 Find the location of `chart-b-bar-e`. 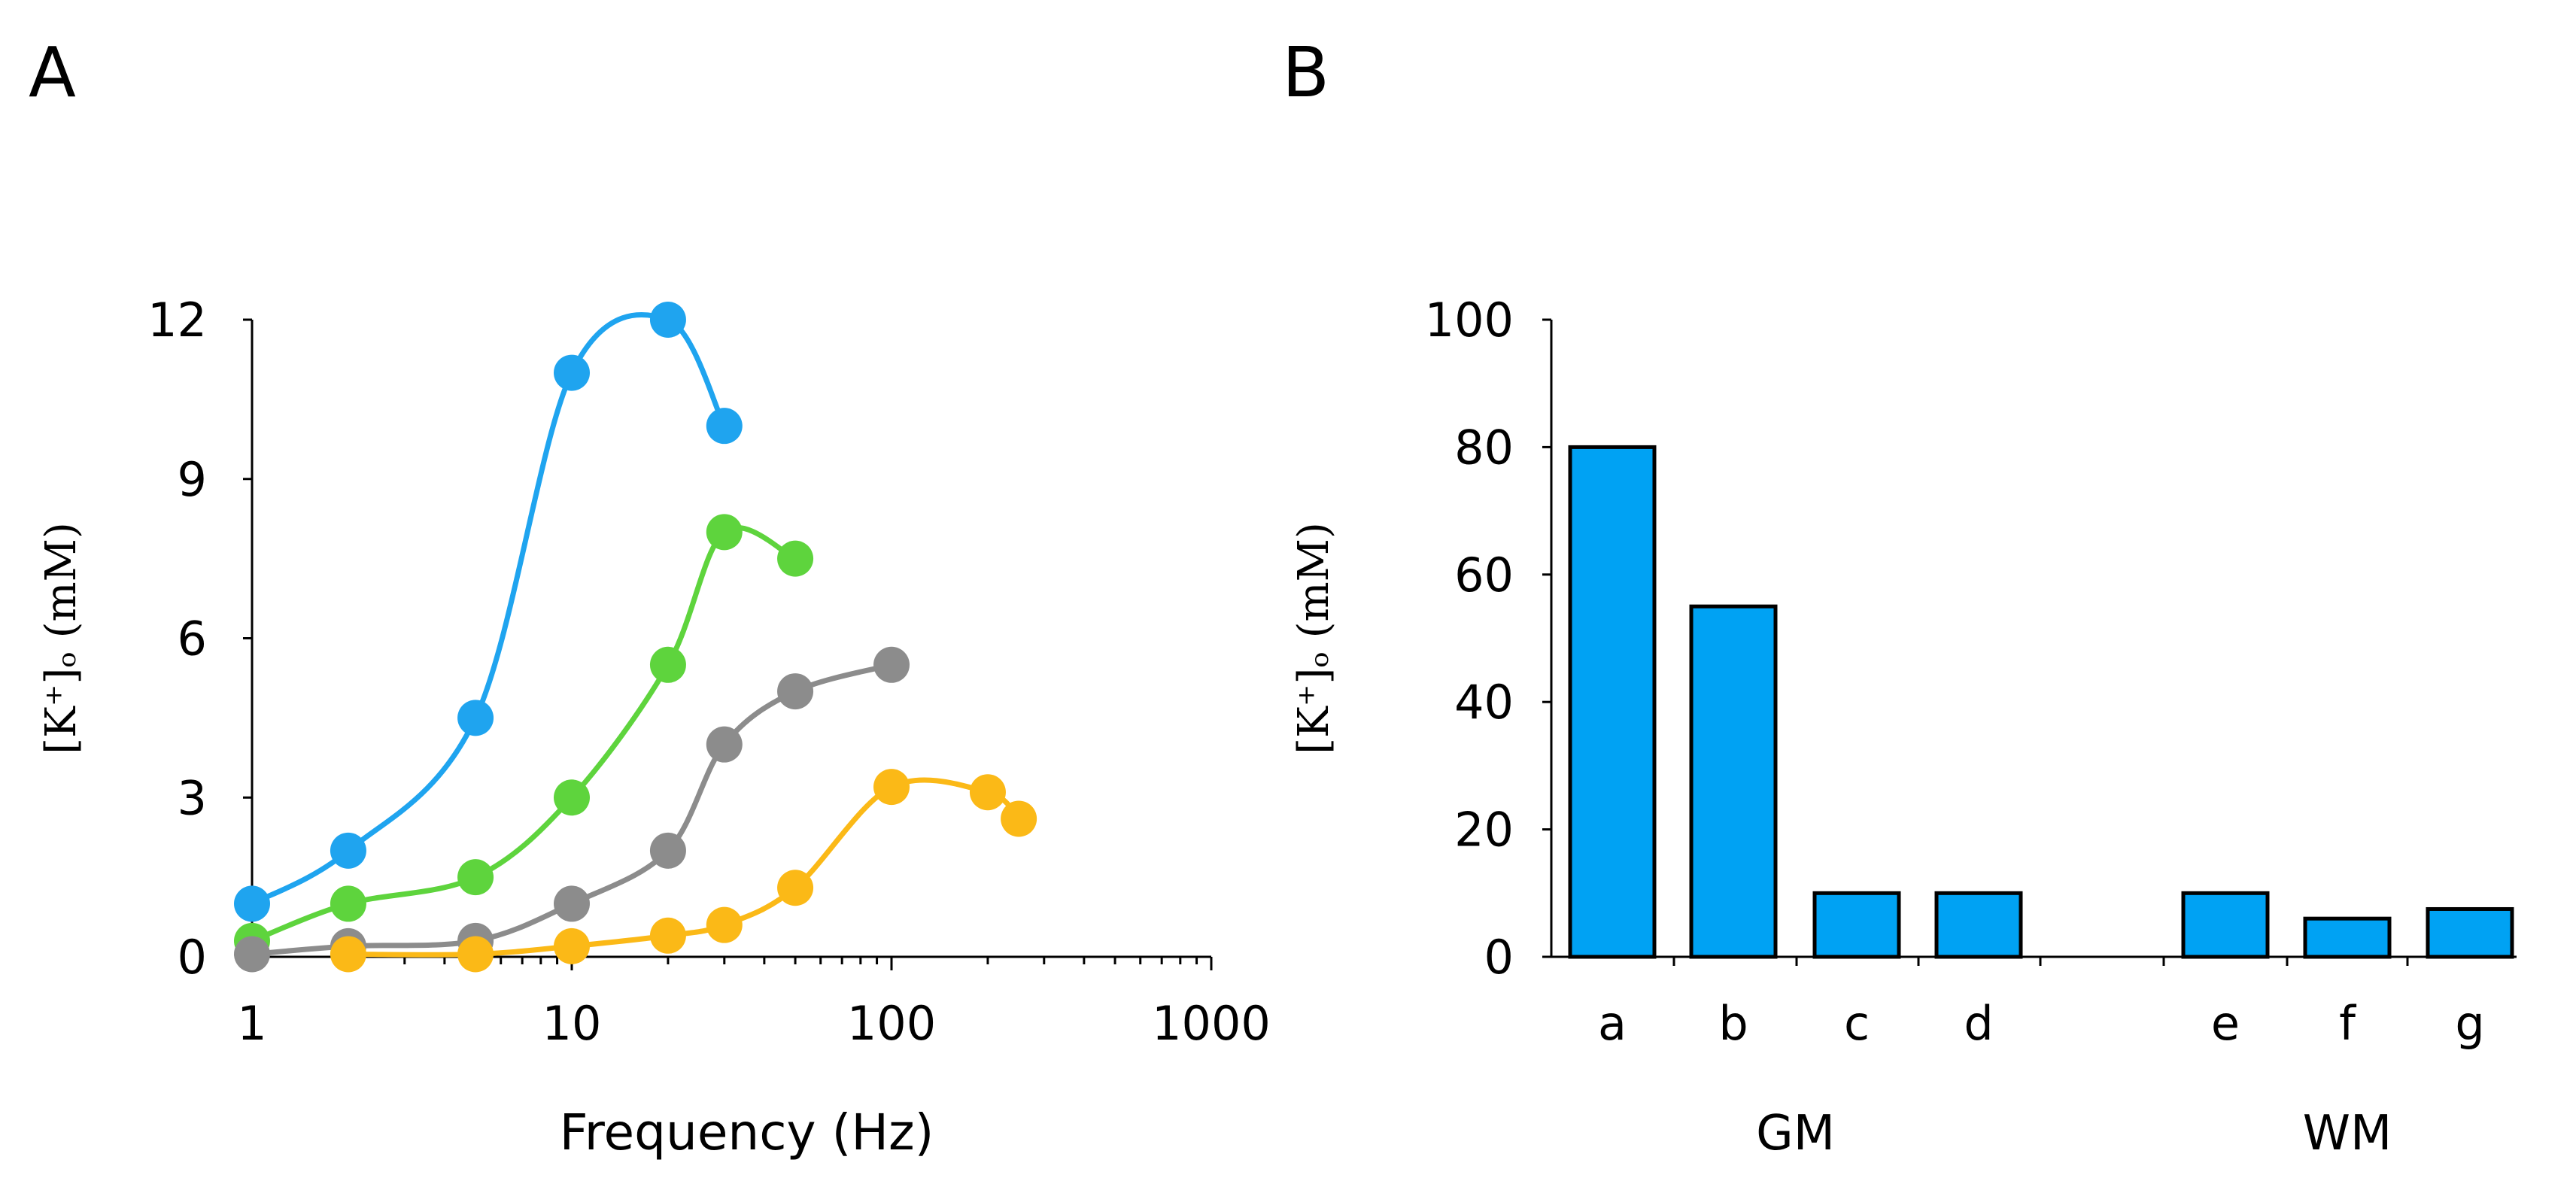

chart-b-bar-e is located at coordinates (2226, 925).